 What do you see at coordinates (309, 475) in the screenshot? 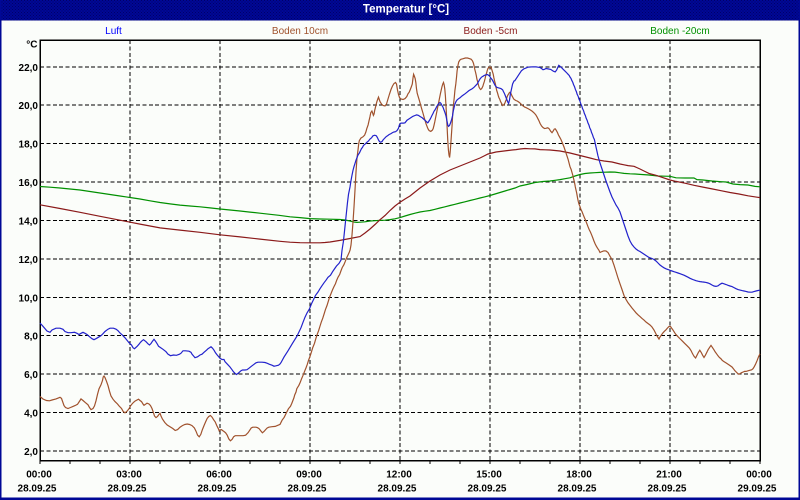
I see `svg-text: 09:00` at bounding box center [309, 475].